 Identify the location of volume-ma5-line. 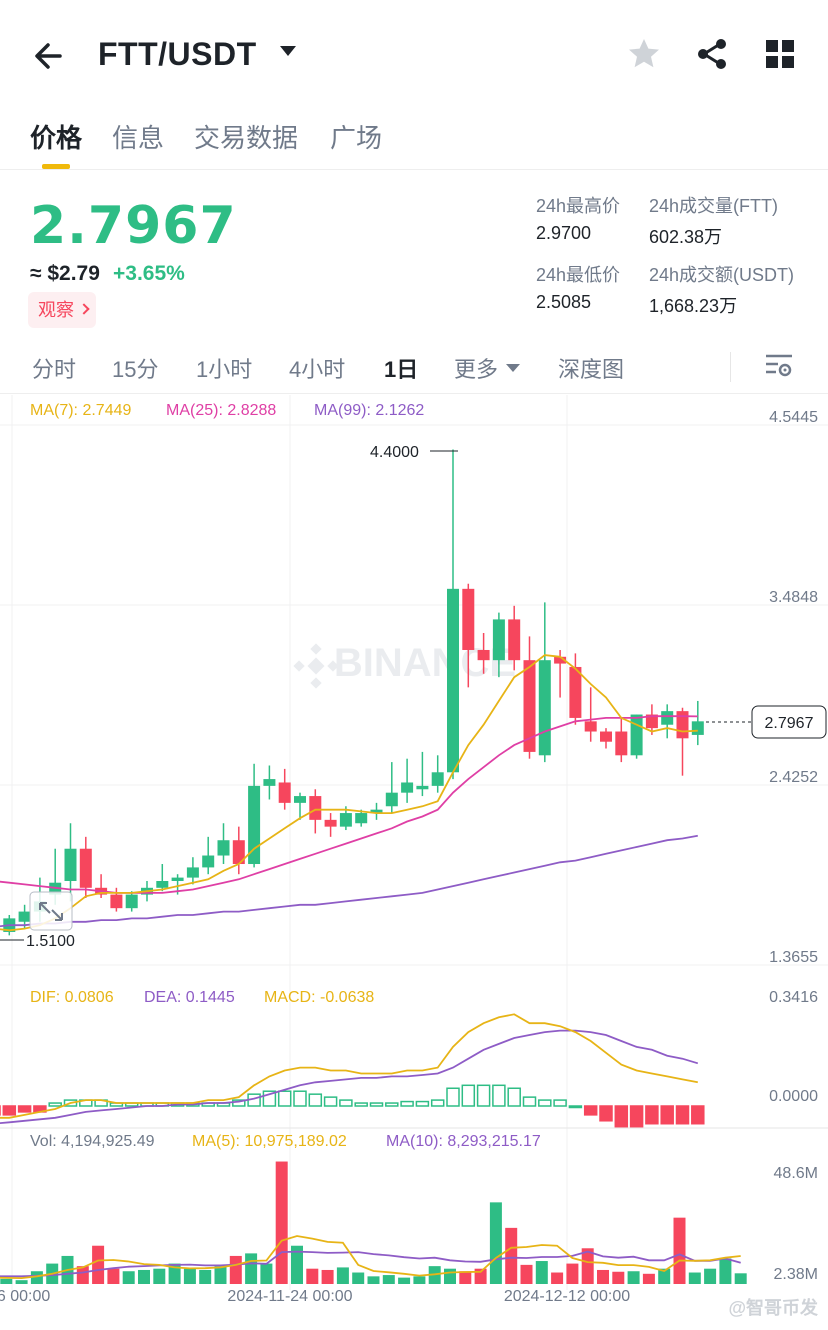
(370, 1257).